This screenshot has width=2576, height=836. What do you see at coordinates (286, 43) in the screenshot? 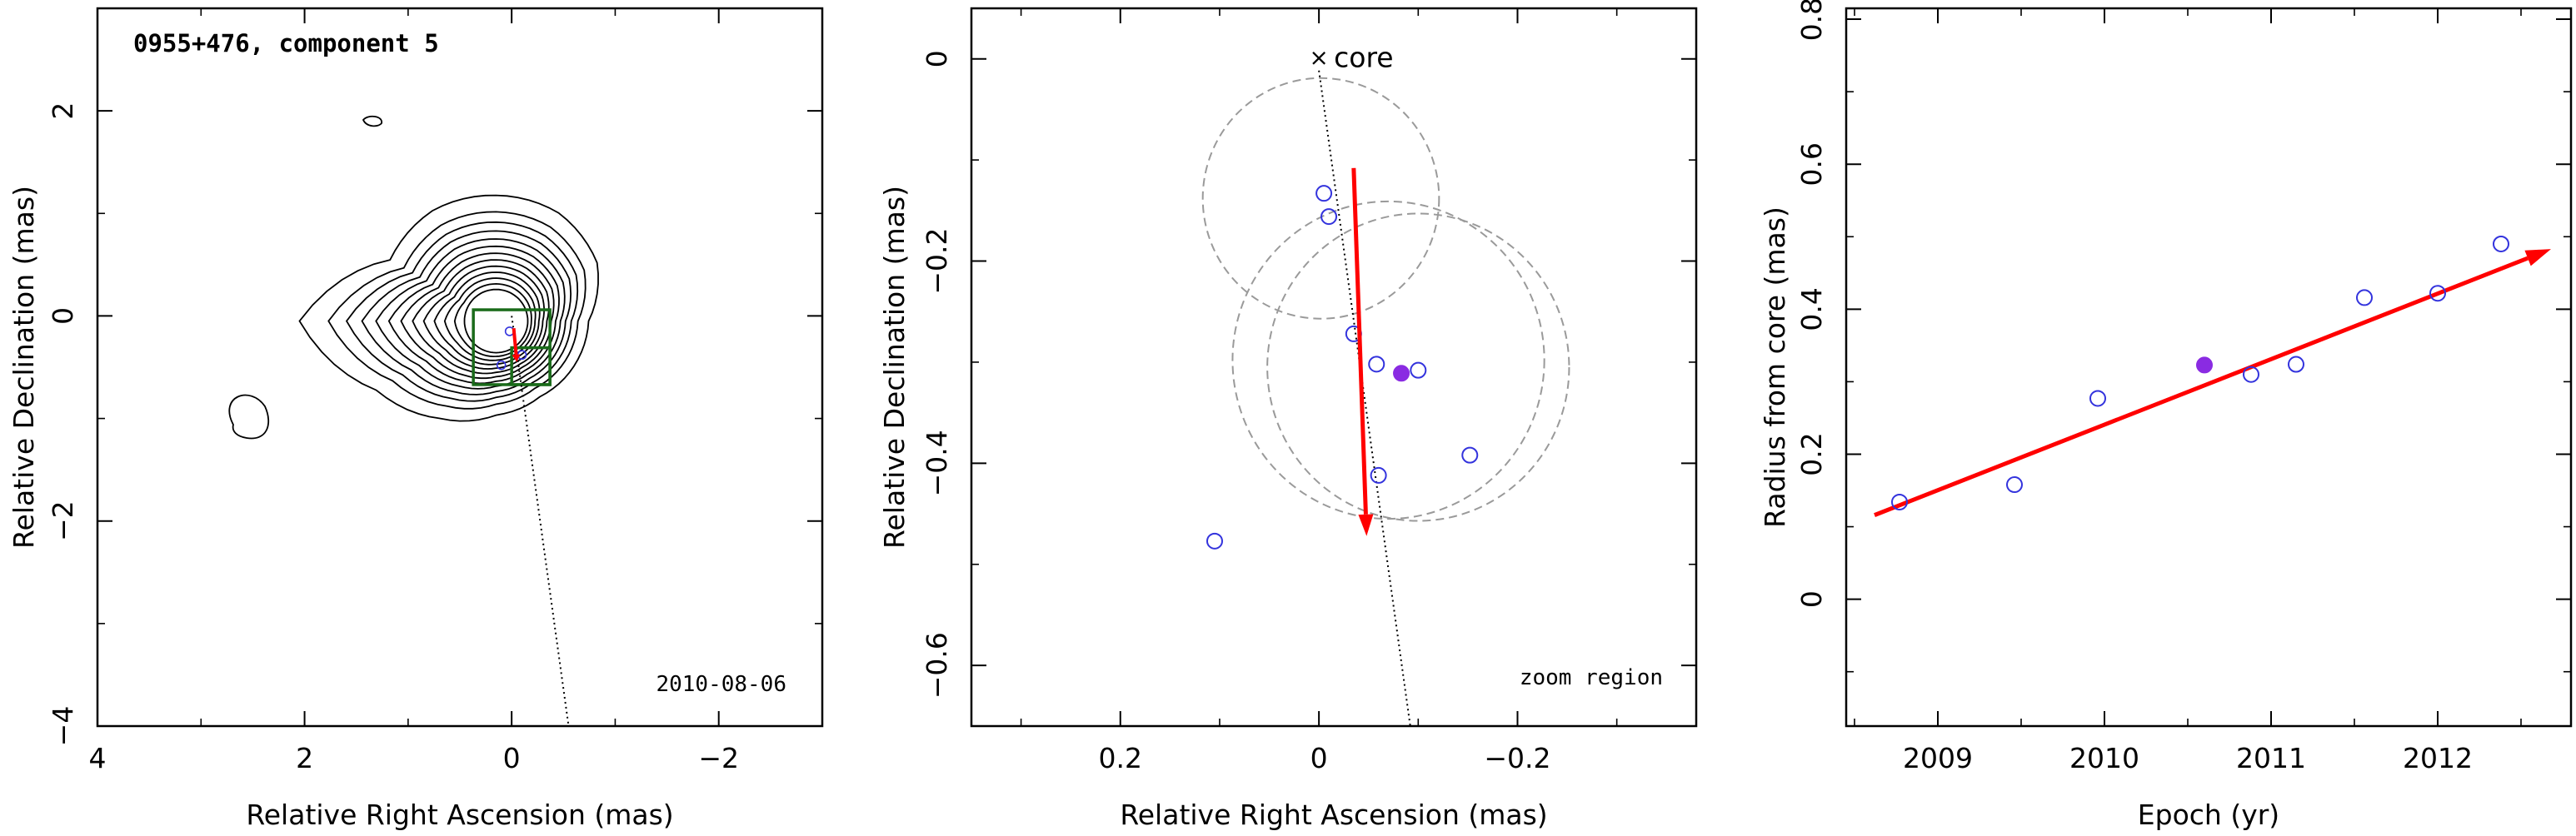
I see `panel-title: 0955+476, component 5` at bounding box center [286, 43].